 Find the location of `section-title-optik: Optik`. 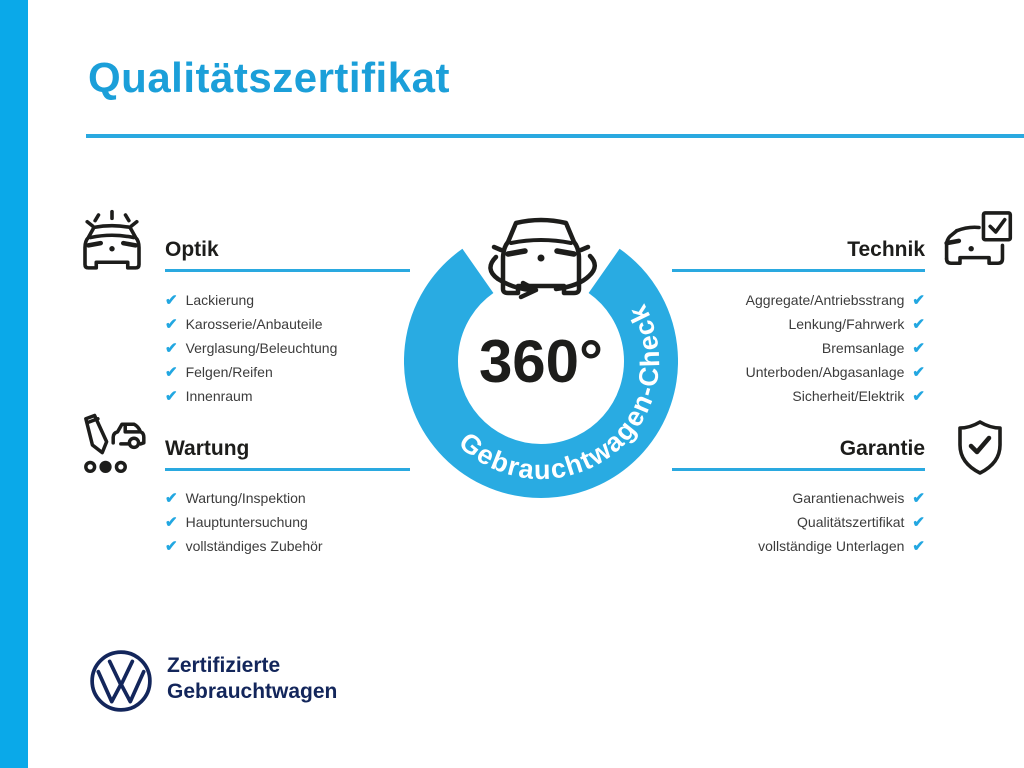

section-title-optik: Optik is located at coordinates (192, 249).